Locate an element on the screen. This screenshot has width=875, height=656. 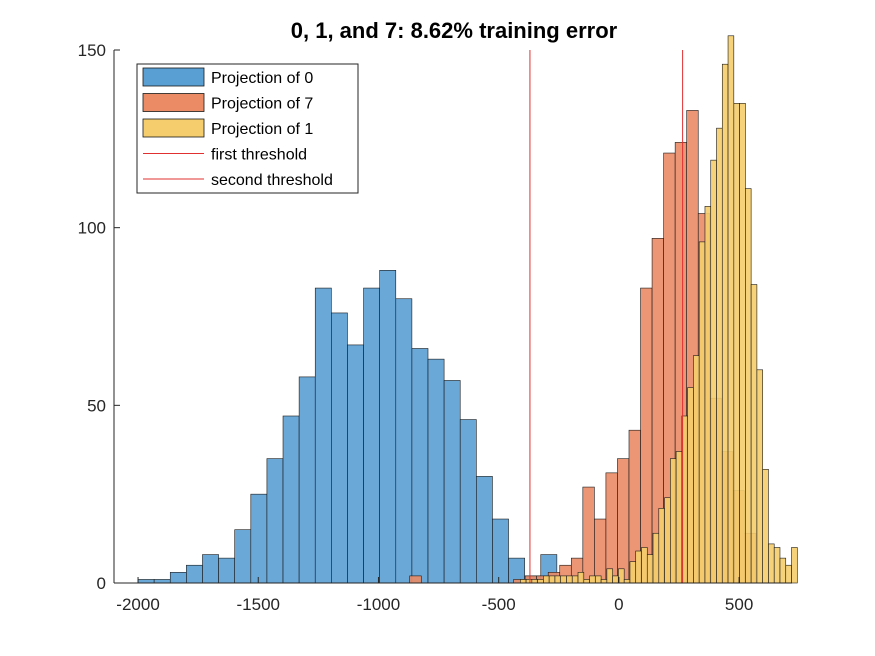
x-tick-label: 0 is located at coordinates (618, 604).